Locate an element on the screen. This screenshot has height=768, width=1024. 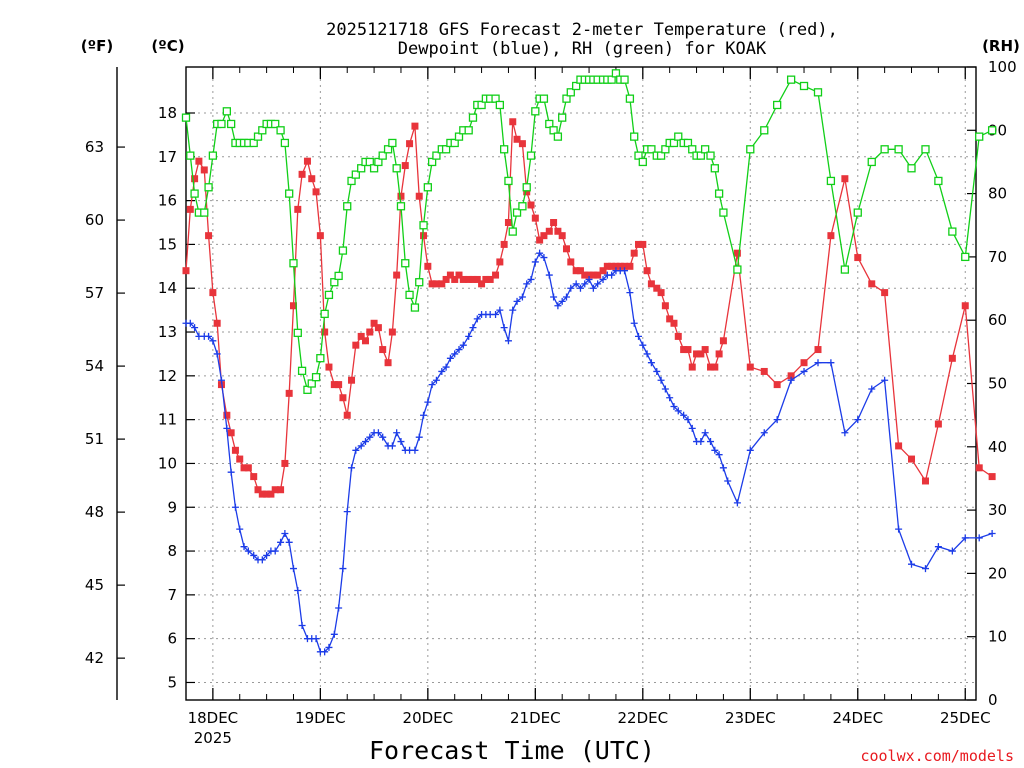
celsius-tick-label-7: 7 is located at coordinates (172, 595).